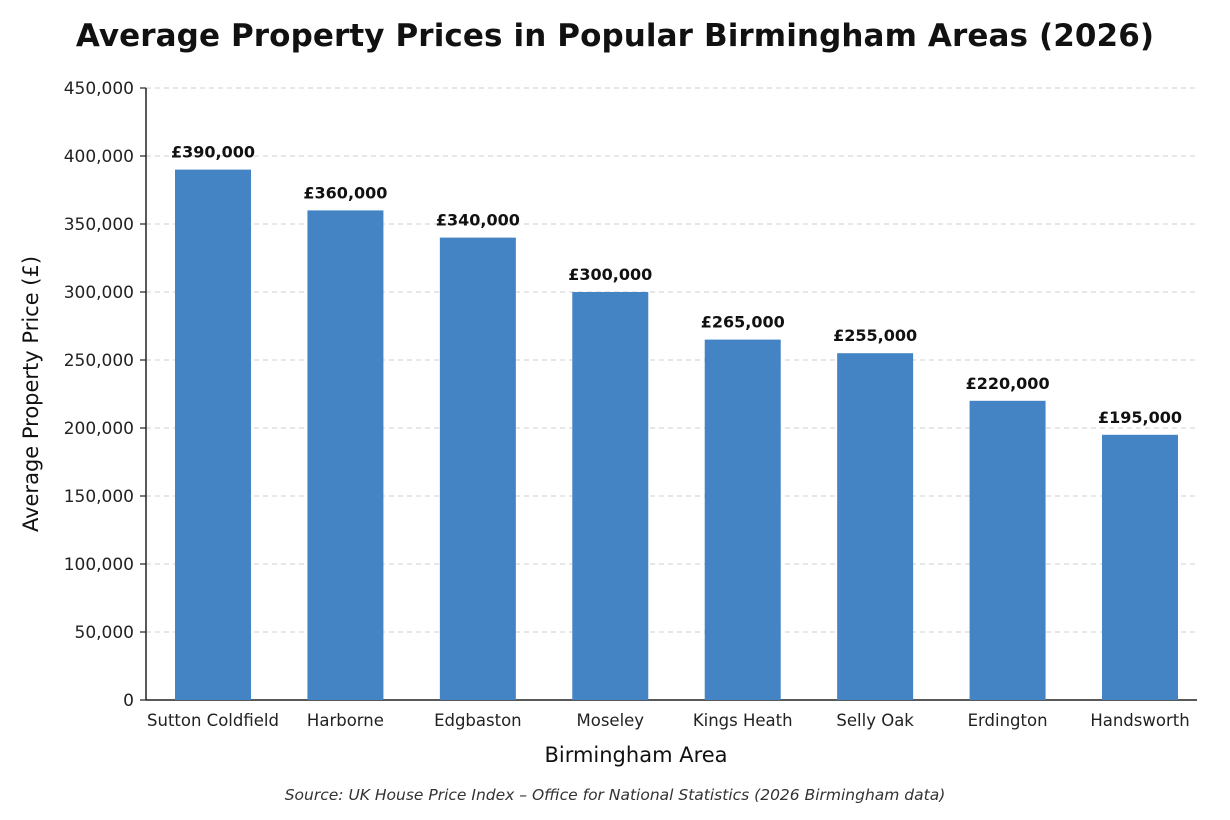 Image resolution: width=1230 pixels, height=820 pixels. I want to click on bar-value-label: £265,000, so click(743, 322).